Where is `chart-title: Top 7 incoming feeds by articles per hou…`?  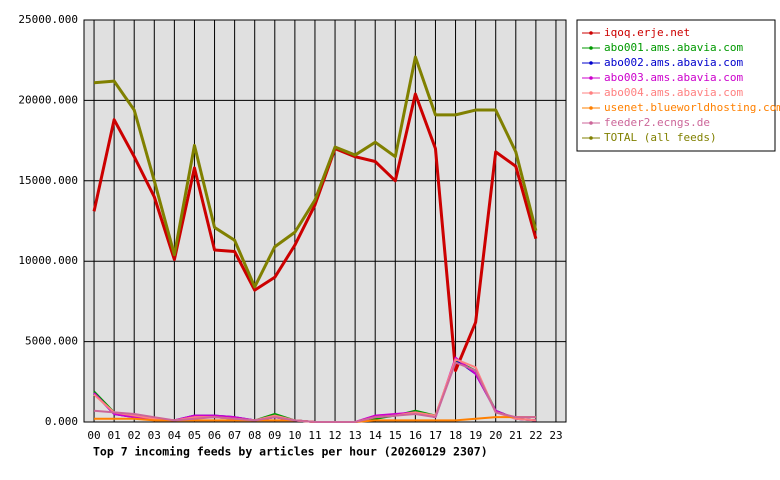 chart-title: Top 7 incoming feeds by articles per hou… is located at coordinates (290, 452).